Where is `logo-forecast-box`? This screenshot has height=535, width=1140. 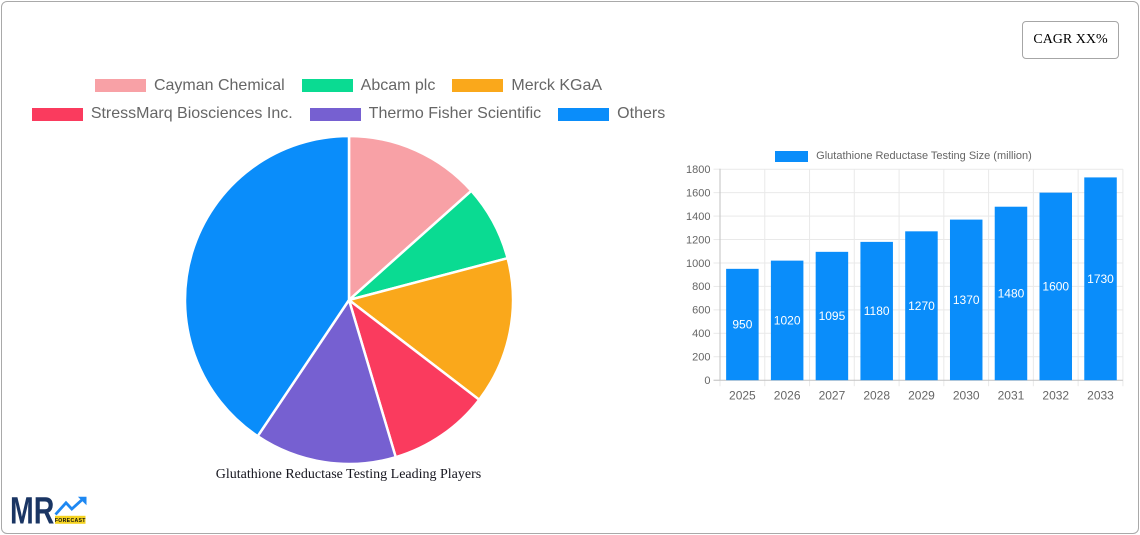 logo-forecast-box is located at coordinates (70, 519).